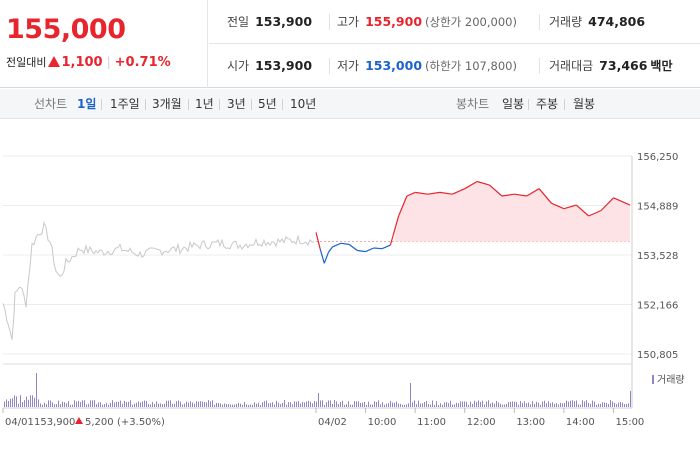 The height and width of the screenshot is (450, 700). Describe the element at coordinates (236, 104) in the screenshot. I see `period-3-year-button: 3년` at that location.